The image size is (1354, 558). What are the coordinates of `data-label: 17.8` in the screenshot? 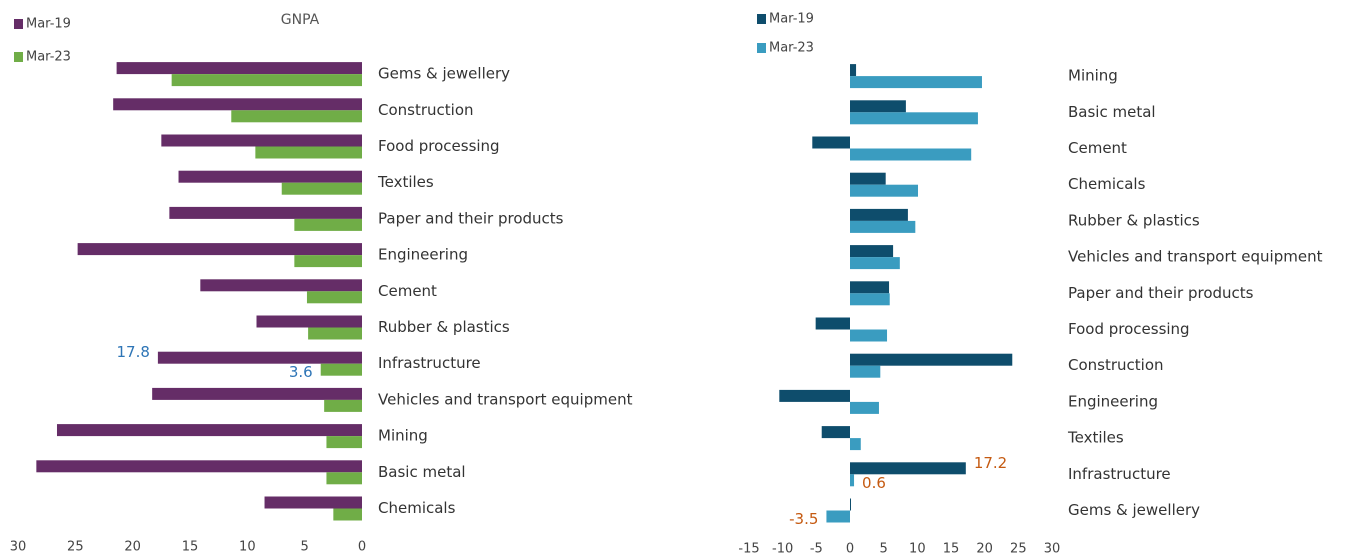 It's located at (132, 352).